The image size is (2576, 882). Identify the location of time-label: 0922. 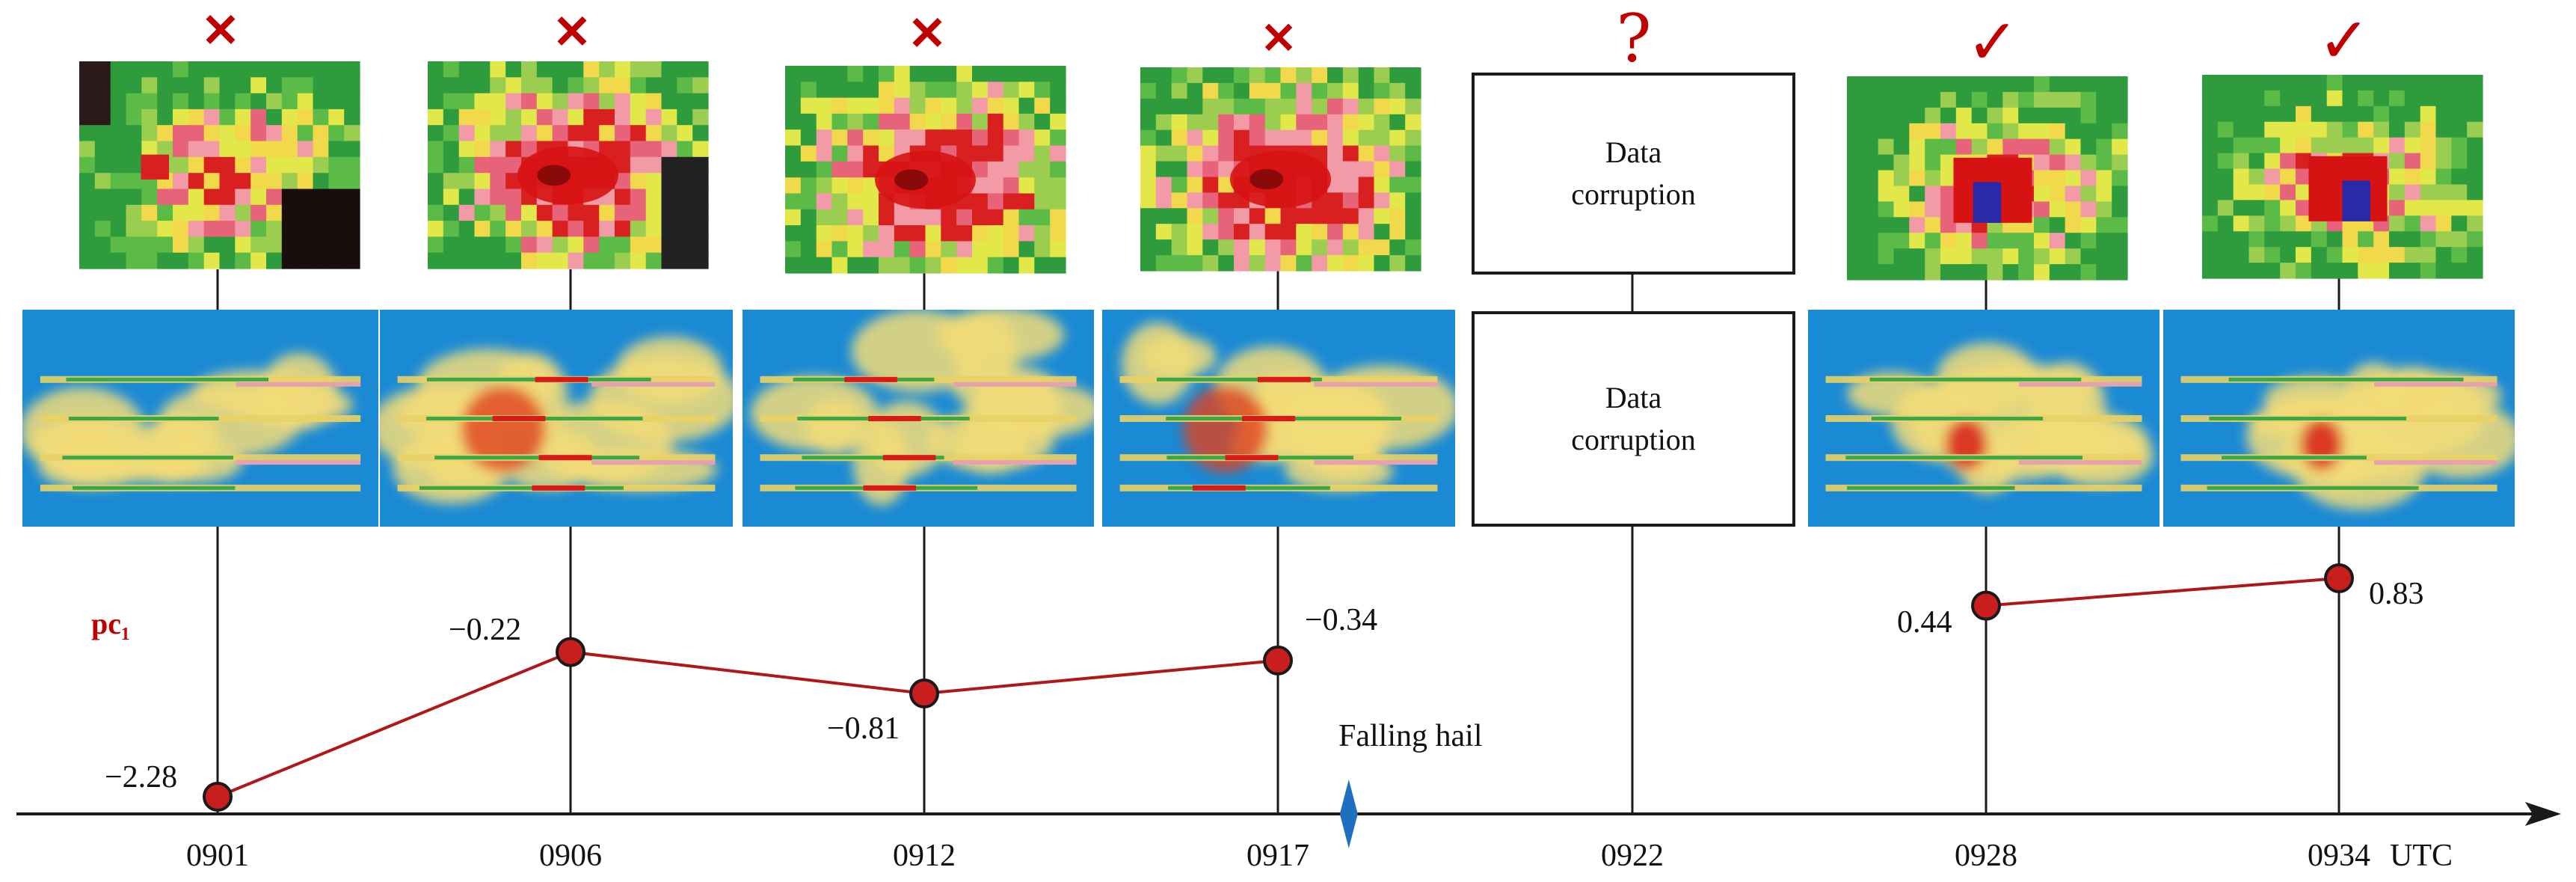
(1632, 856).